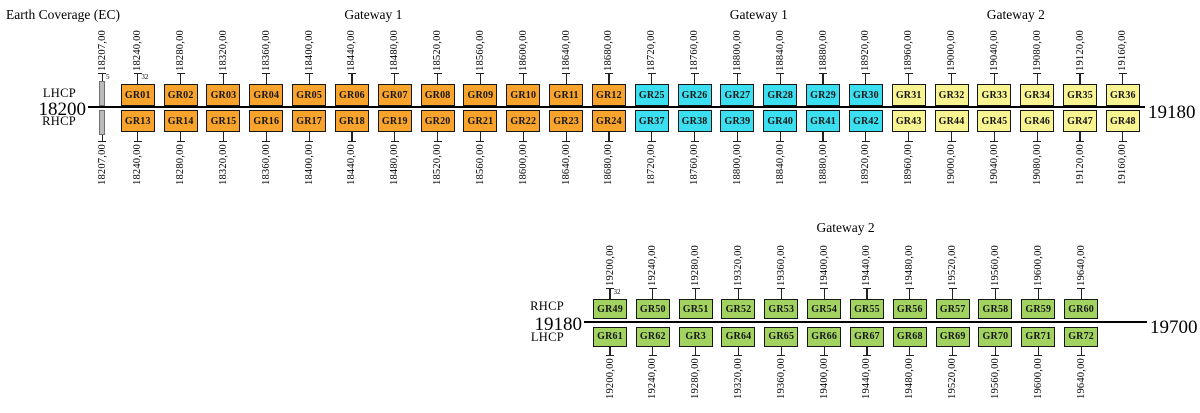 This screenshot has height=413, width=1200. I want to click on channel-box: GR3, so click(695, 336).